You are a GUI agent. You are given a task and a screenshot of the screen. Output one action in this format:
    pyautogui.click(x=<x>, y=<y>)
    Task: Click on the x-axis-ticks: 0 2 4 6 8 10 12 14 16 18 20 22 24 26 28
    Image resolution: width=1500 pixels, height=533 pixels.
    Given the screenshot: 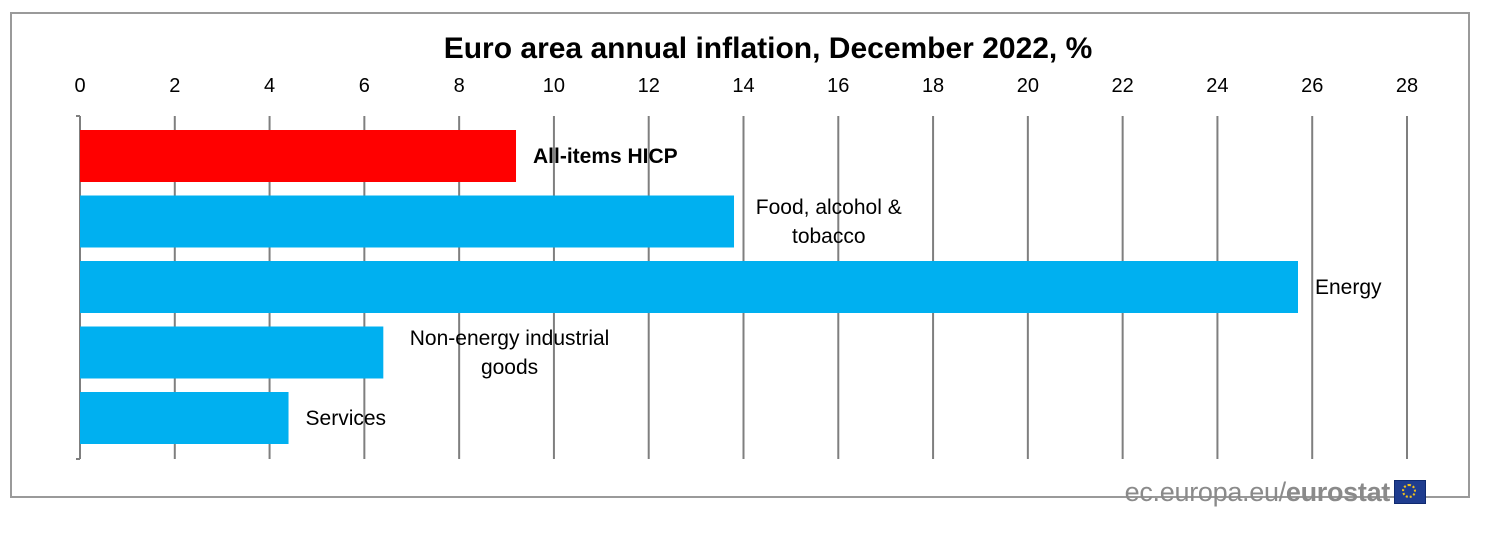 What is the action you would take?
    pyautogui.click(x=746, y=86)
    